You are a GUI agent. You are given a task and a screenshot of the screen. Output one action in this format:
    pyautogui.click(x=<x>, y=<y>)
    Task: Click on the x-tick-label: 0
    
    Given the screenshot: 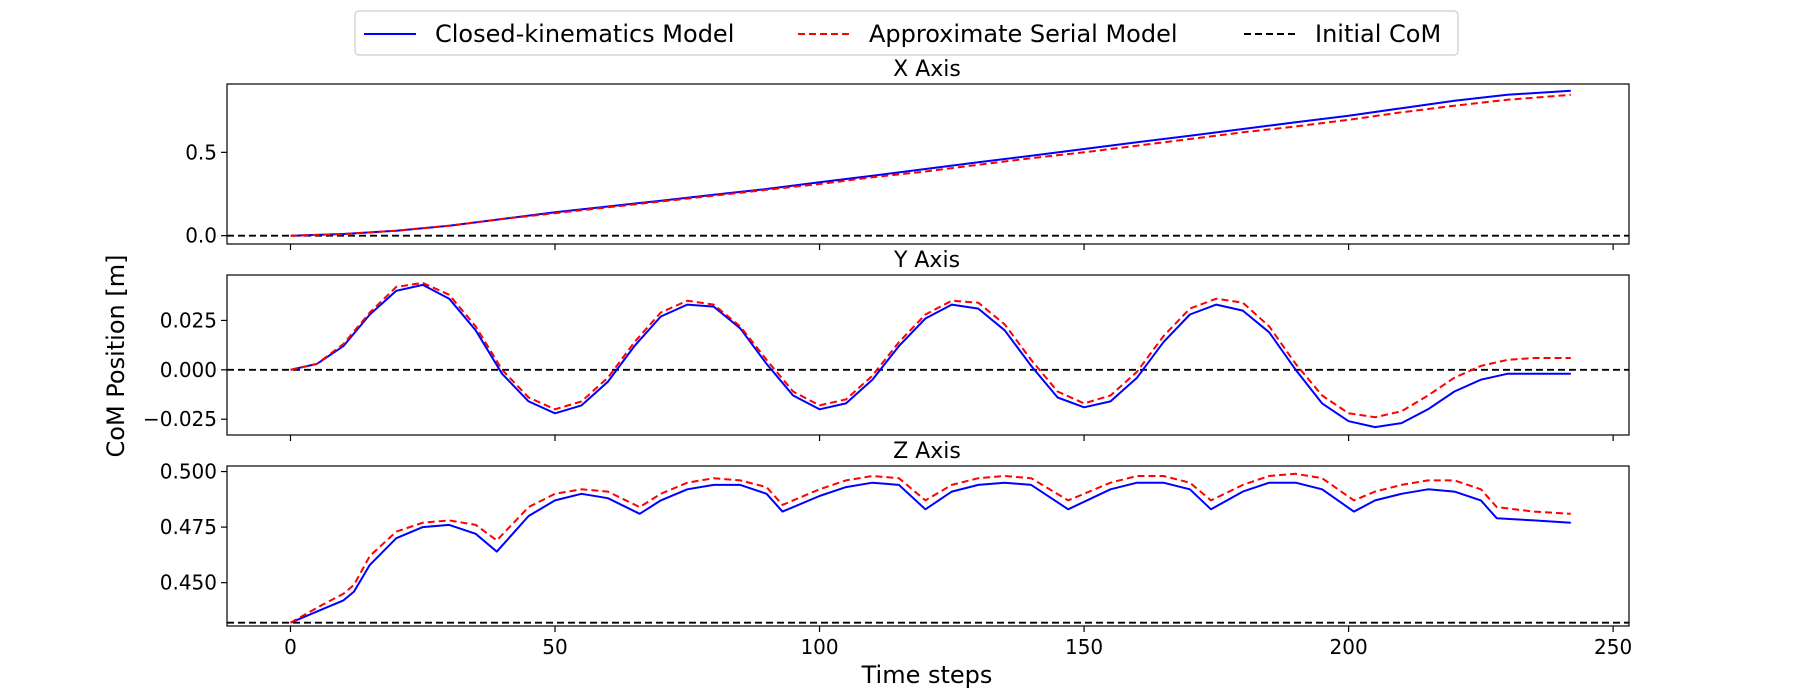 What is the action you would take?
    pyautogui.click(x=290, y=647)
    